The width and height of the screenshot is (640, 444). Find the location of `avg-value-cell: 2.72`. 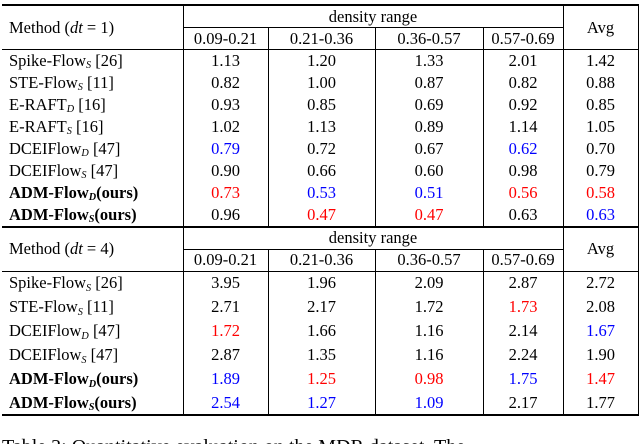

avg-value-cell: 2.72 is located at coordinates (601, 283).